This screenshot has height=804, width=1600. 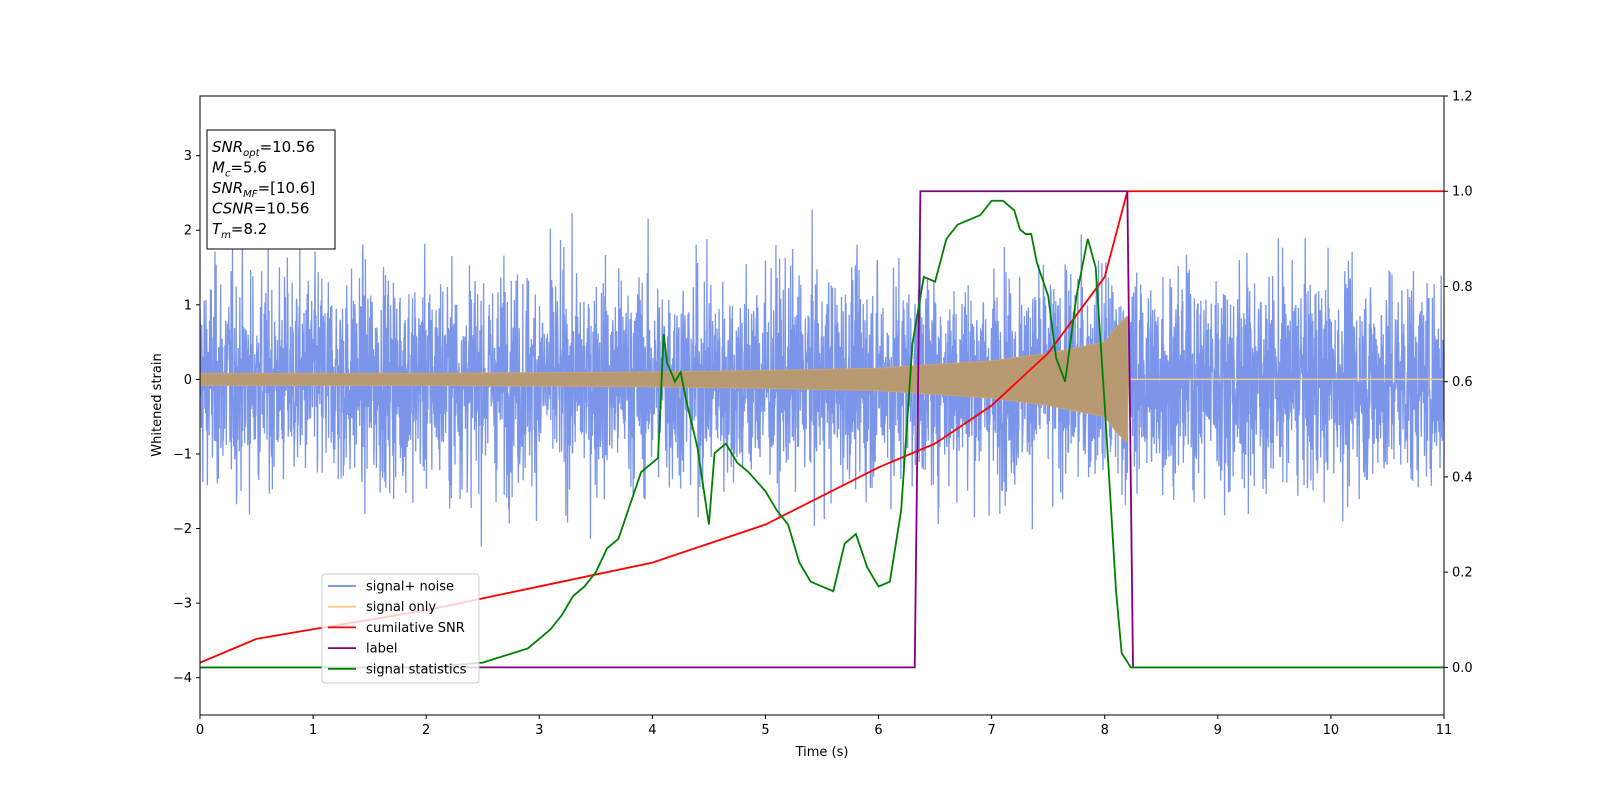 What do you see at coordinates (239, 169) in the screenshot?
I see `annotation-line: Mc=5.6` at bounding box center [239, 169].